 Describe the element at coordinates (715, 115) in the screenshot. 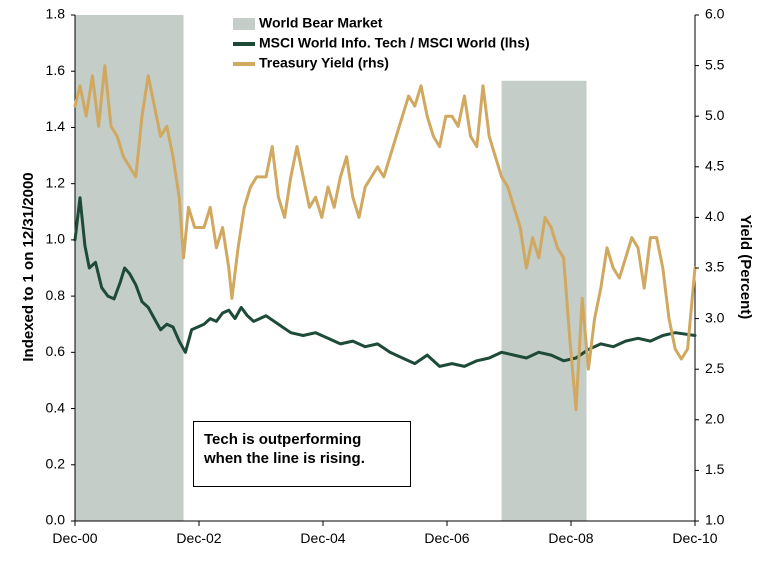

I see `right-tick-label: 5.0` at that location.